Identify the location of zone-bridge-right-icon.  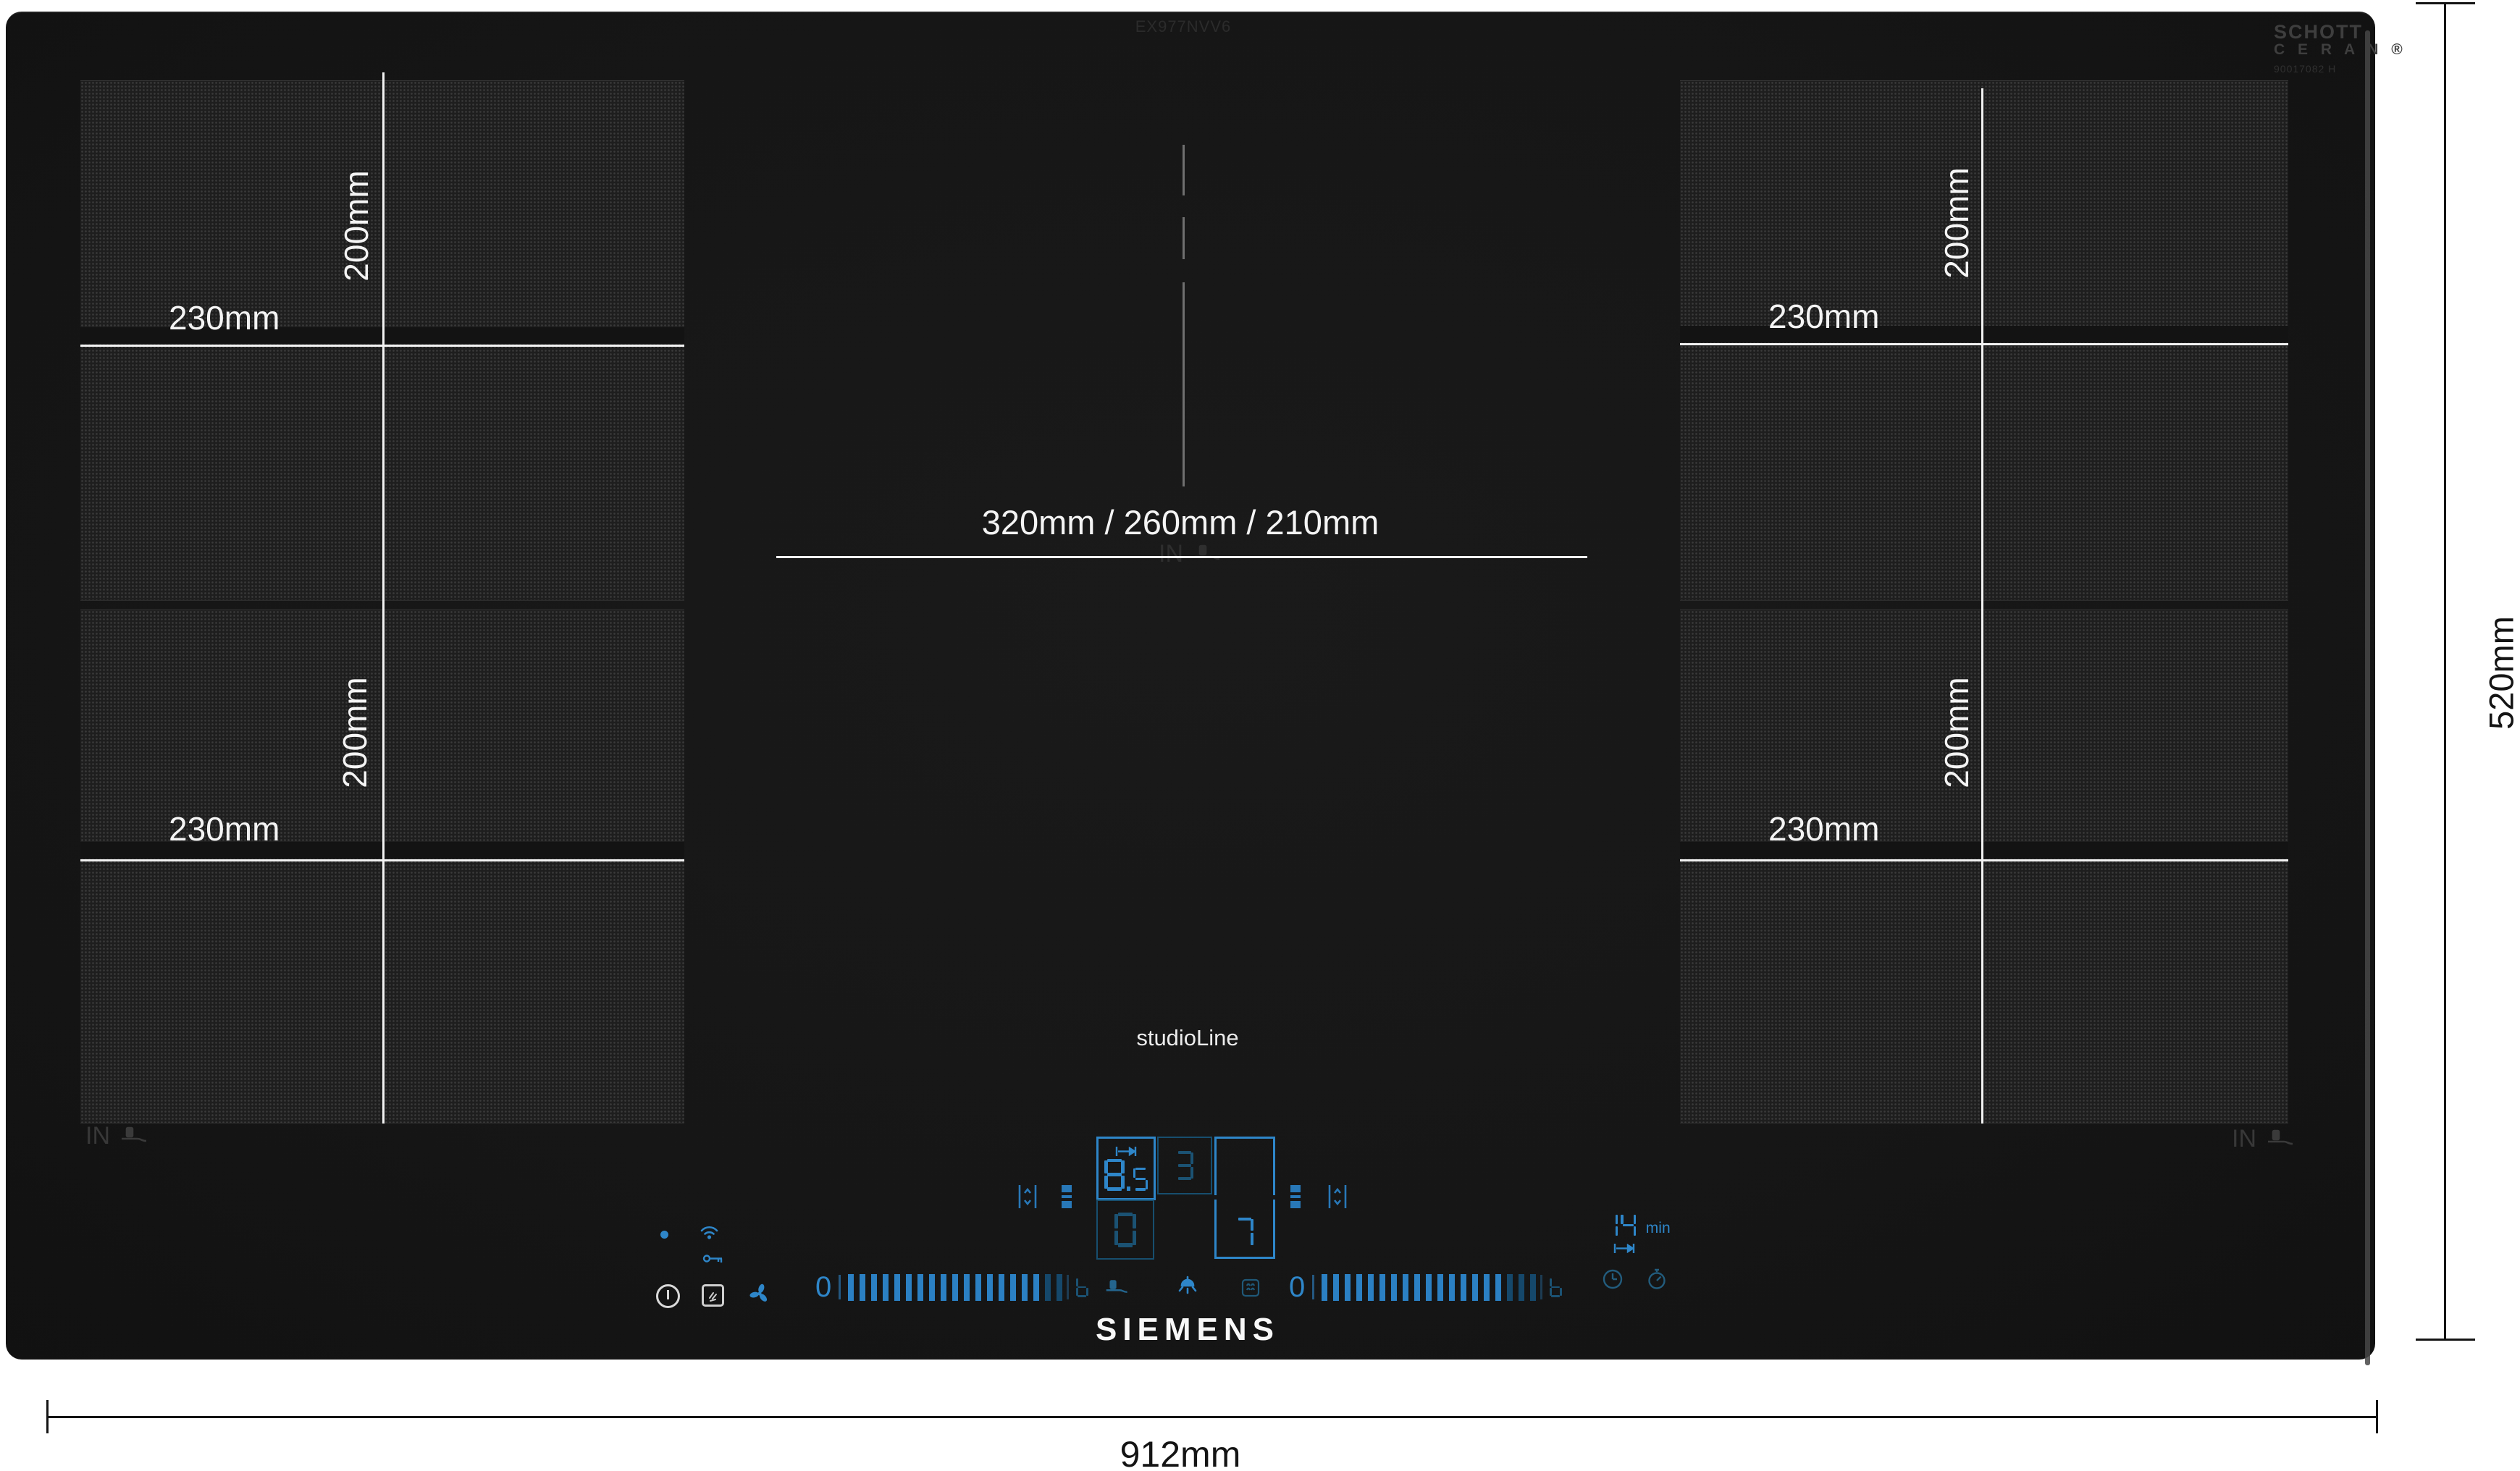
(1295, 1196).